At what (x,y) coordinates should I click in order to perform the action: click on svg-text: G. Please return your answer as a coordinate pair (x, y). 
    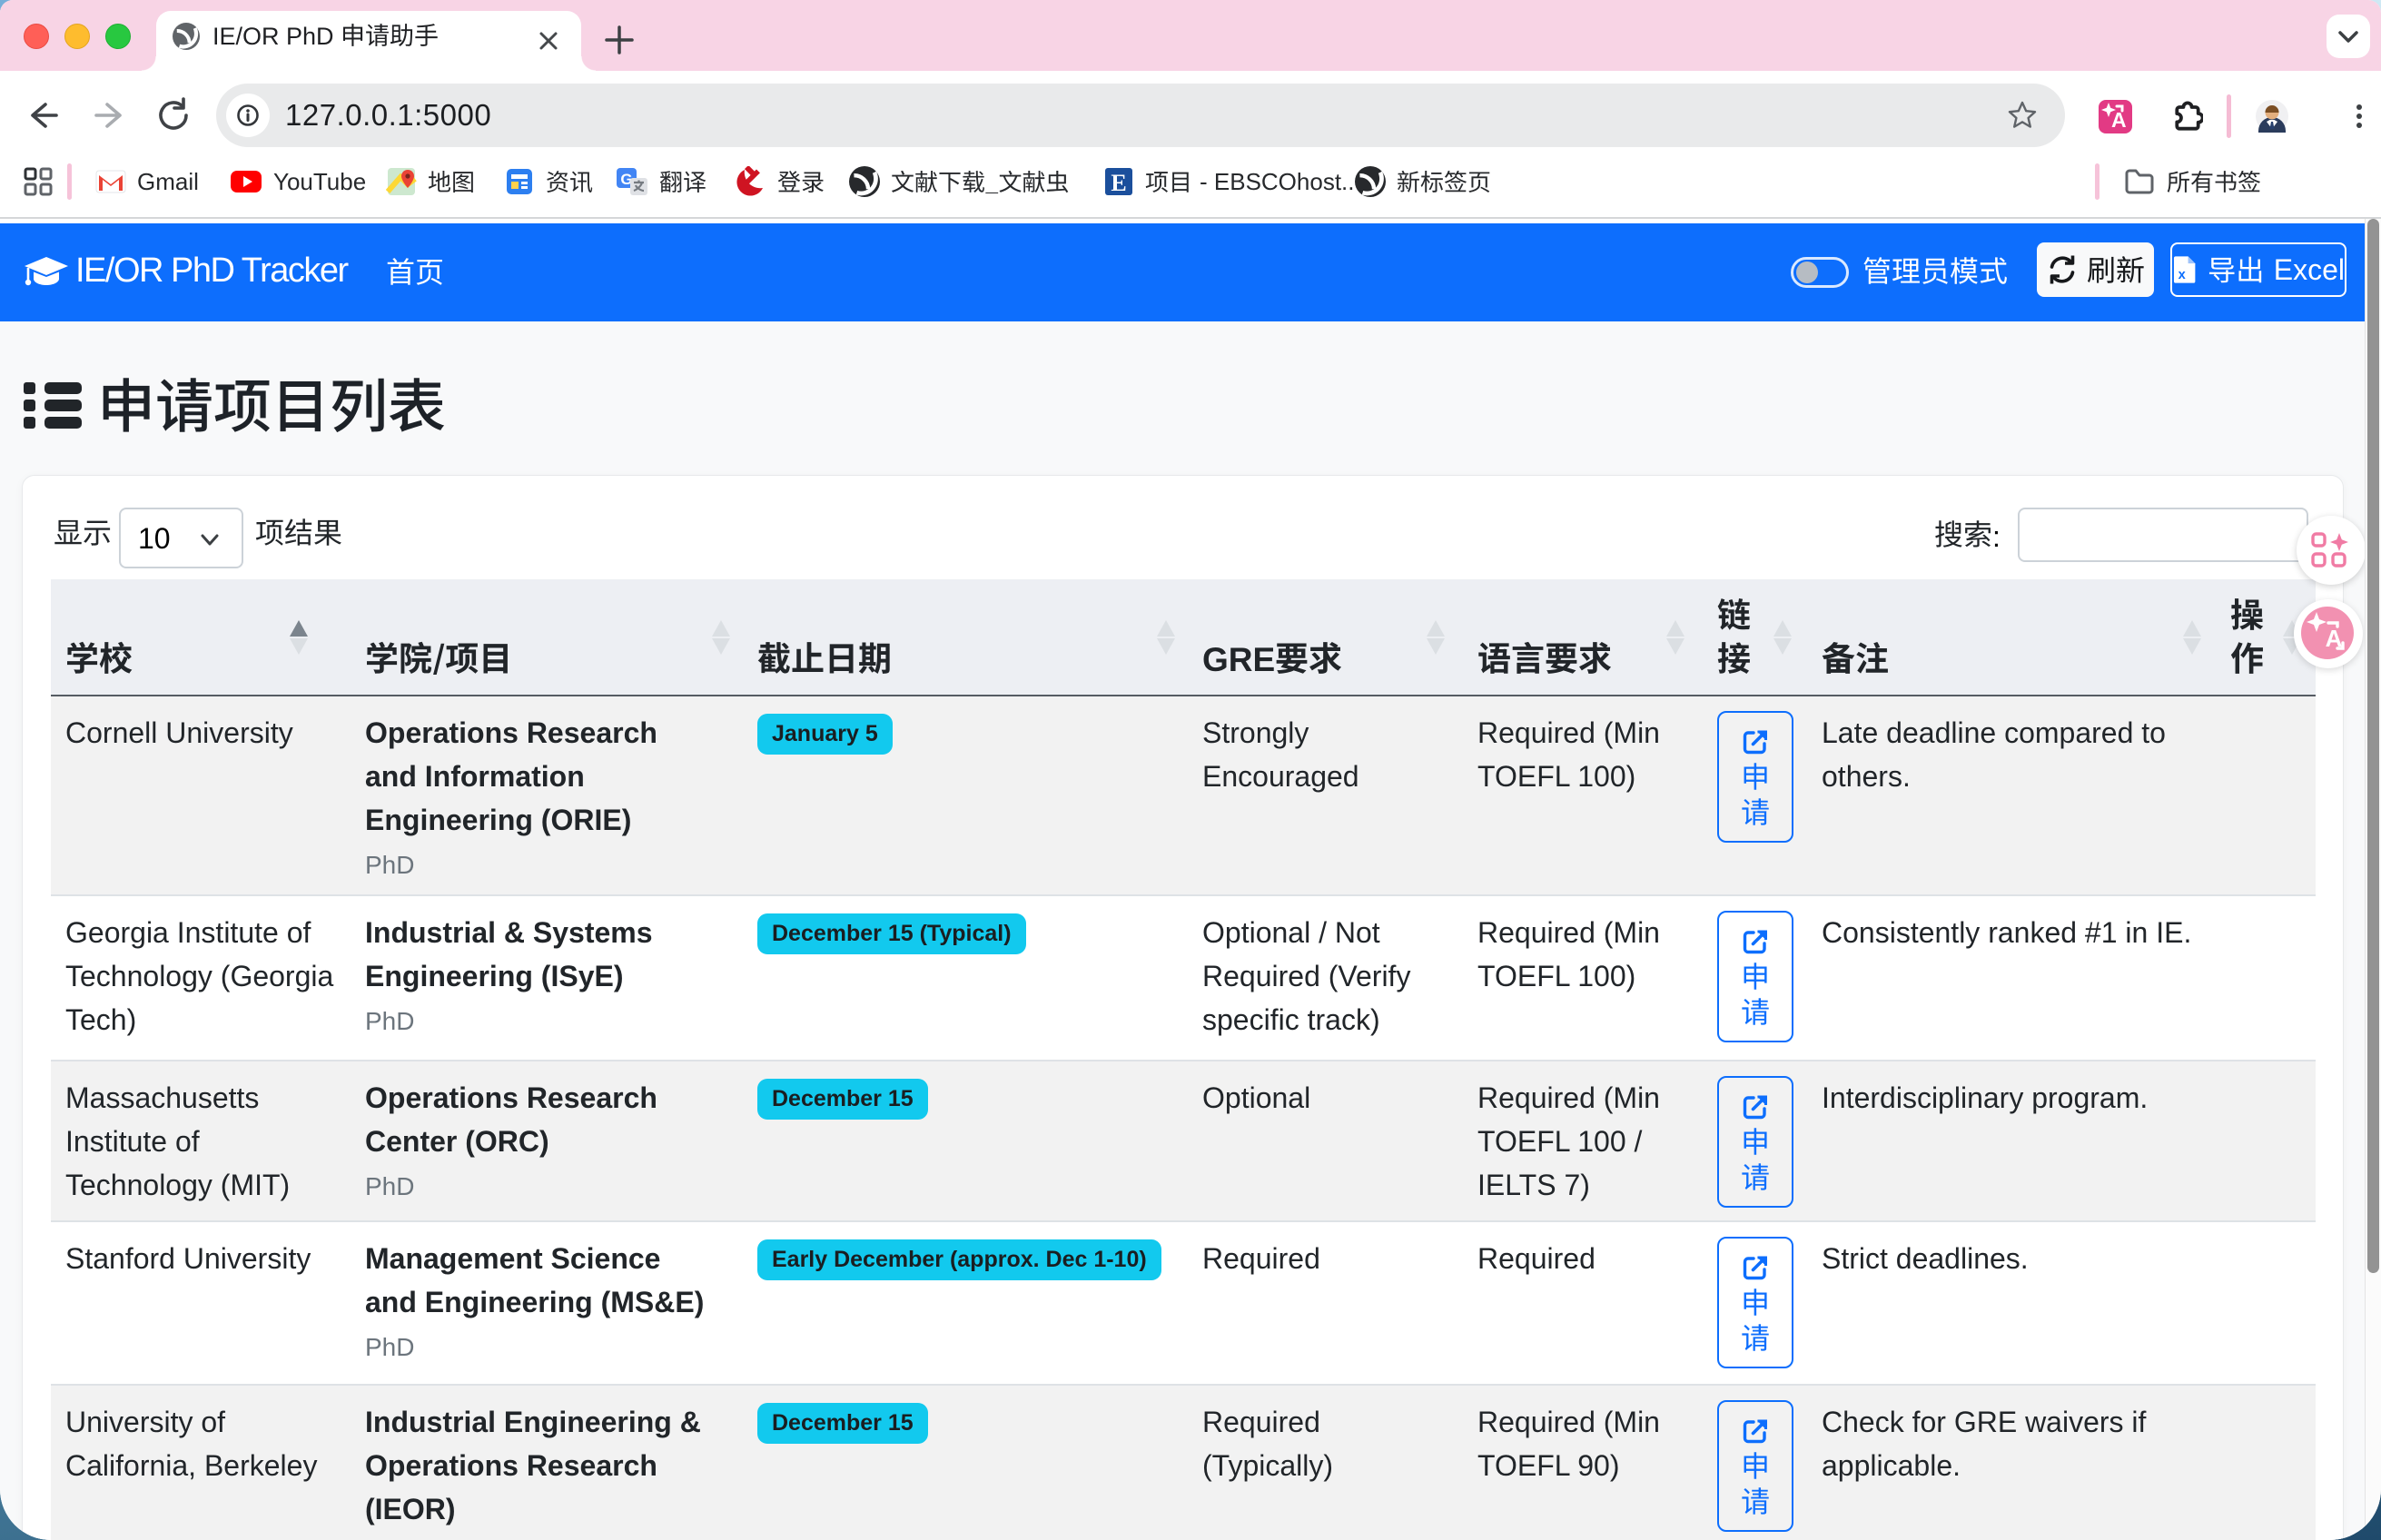
    Looking at the image, I should click on (626, 179).